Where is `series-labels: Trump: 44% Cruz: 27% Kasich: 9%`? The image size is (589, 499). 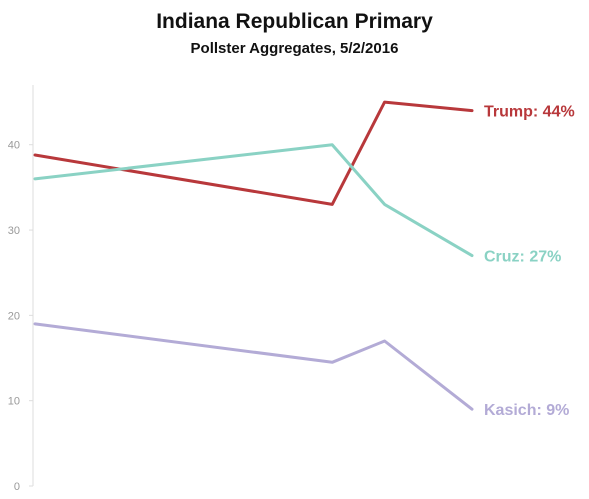
series-labels: Trump: 44% Cruz: 27% Kasich: 9% is located at coordinates (529, 262).